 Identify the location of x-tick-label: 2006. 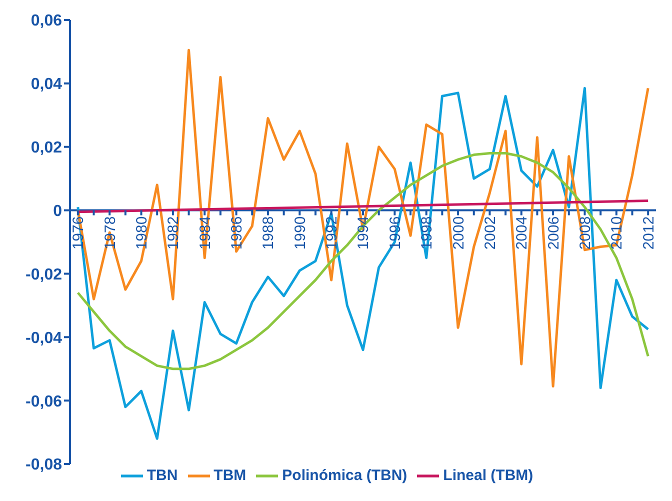
(553, 233).